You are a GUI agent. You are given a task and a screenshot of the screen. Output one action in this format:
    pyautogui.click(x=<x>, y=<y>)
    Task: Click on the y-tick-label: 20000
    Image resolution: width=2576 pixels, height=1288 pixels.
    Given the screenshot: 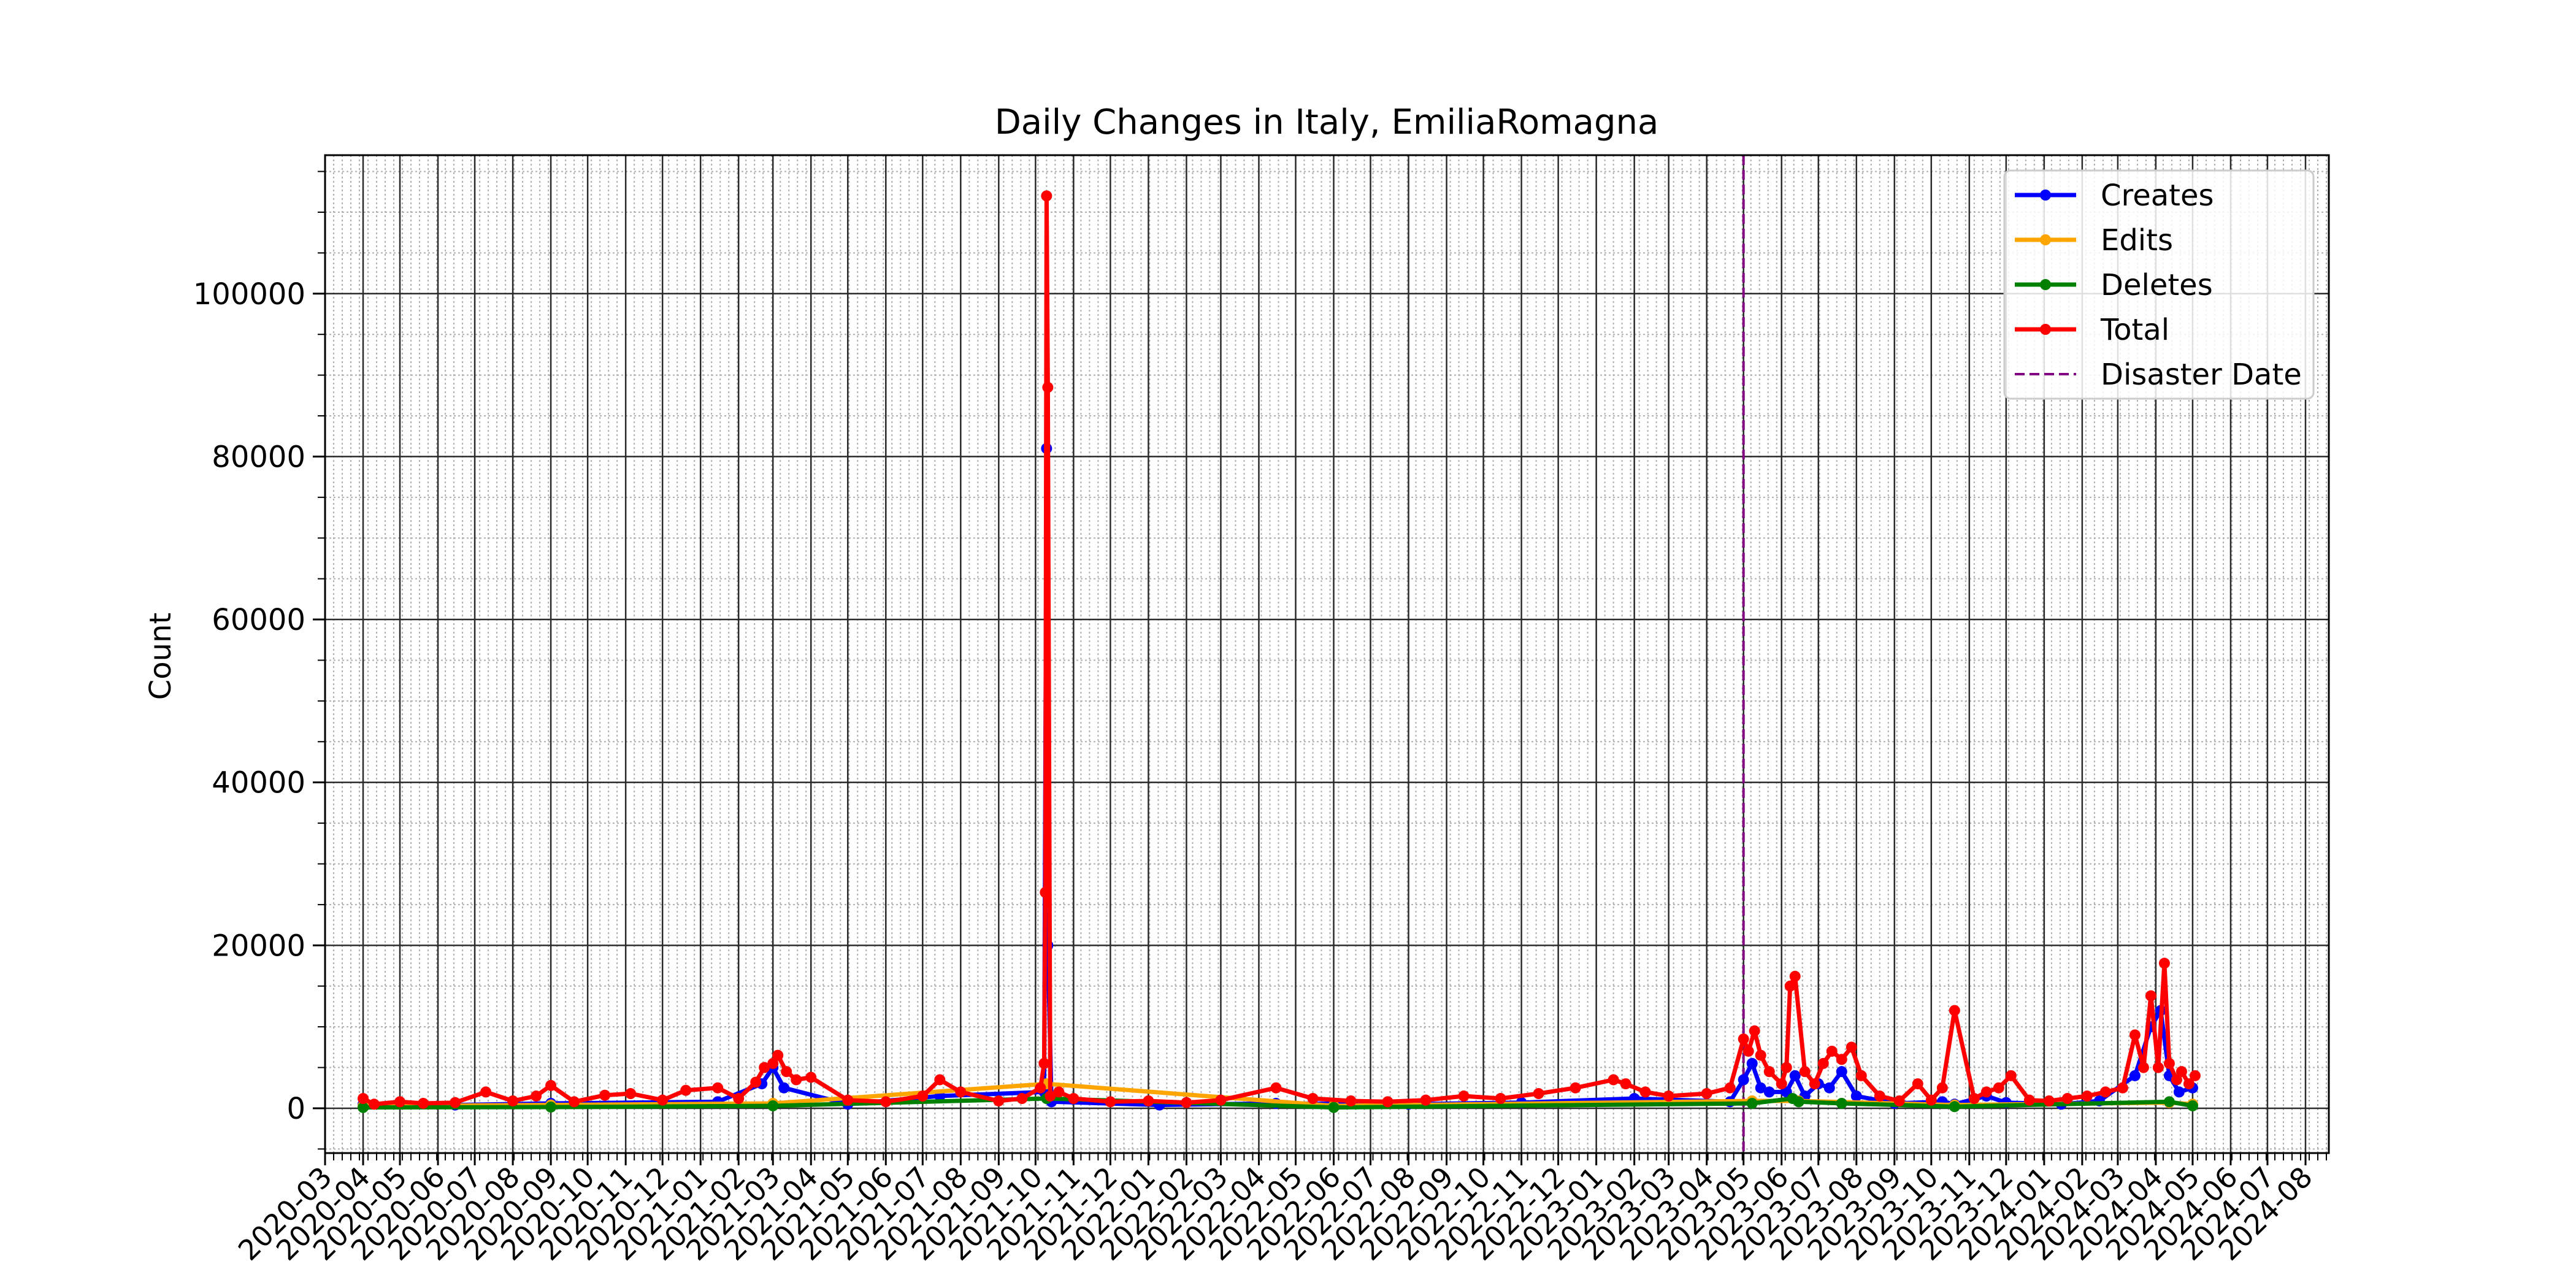 What is the action you would take?
    pyautogui.click(x=258, y=946)
    